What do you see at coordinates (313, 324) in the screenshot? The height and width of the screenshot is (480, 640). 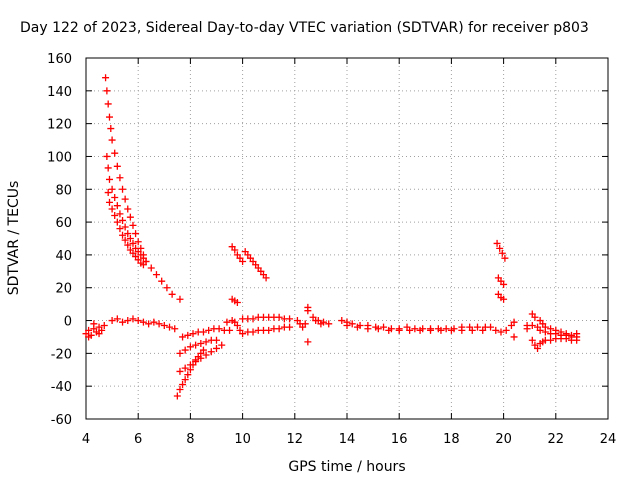 I see `series-noon` at bounding box center [313, 324].